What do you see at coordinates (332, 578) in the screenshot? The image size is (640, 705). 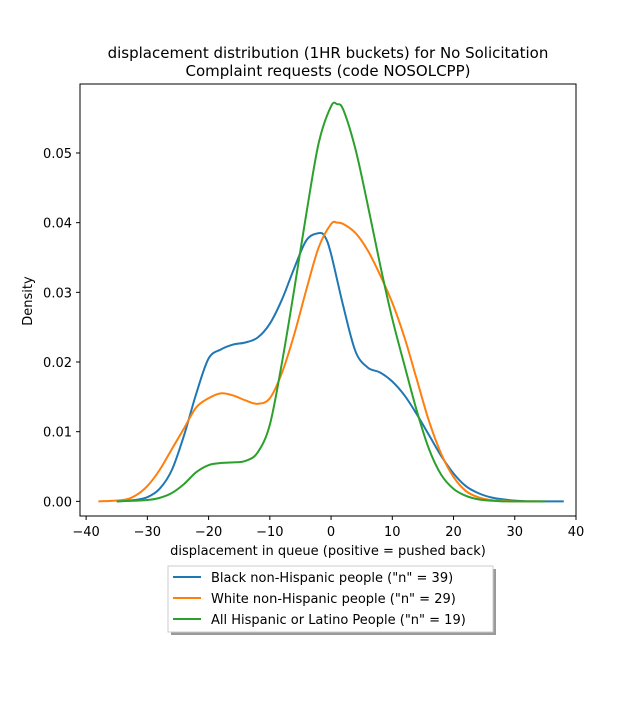 I see `legend-label-1: Black non-Hispanic people ("n" = 39)` at bounding box center [332, 578].